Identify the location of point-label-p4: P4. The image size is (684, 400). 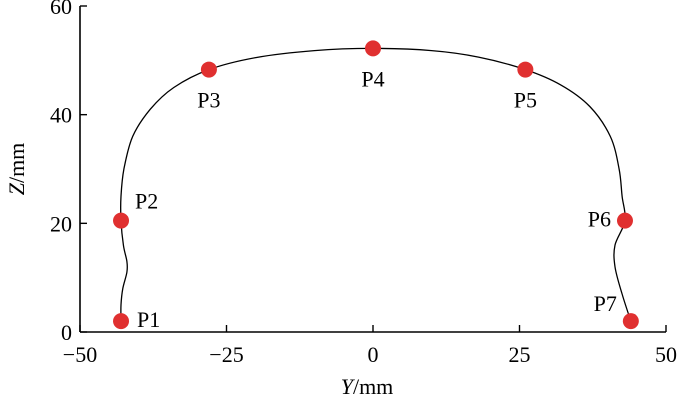
(372, 78).